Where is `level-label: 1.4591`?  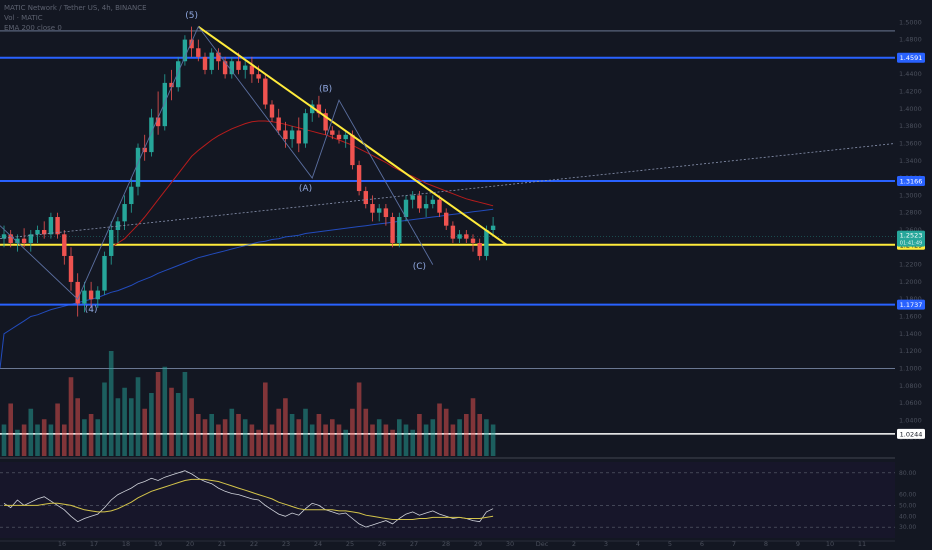
level-label: 1.4591 is located at coordinates (911, 58).